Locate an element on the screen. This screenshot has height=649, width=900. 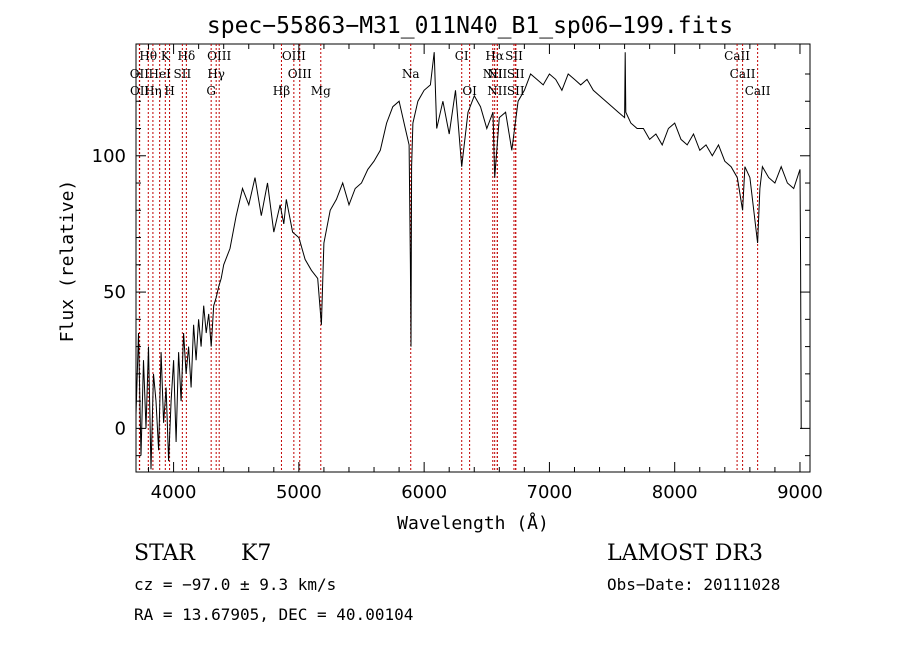
line-label: Hβ is located at coordinates (281, 91).